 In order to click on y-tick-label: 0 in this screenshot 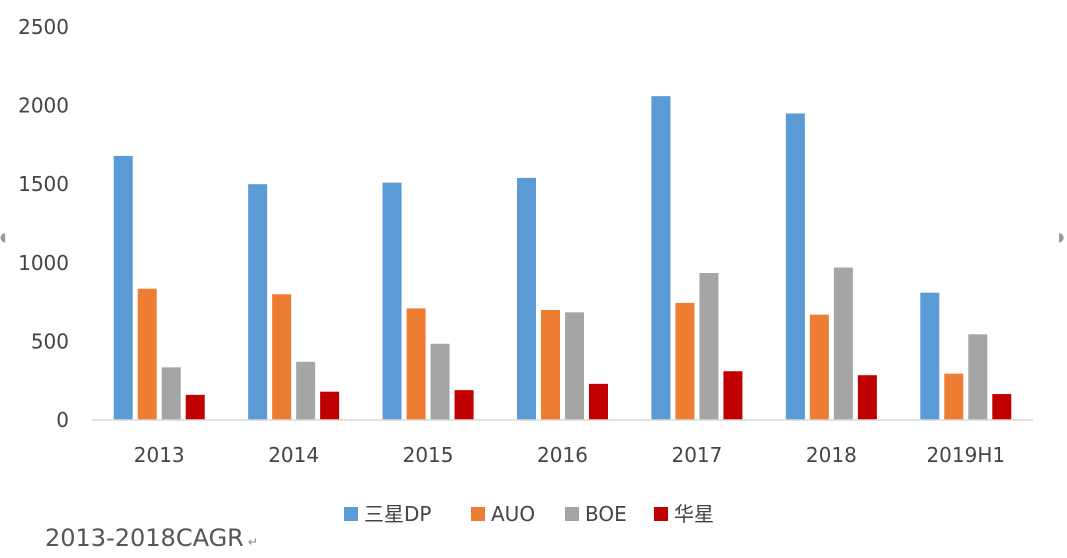, I will do `click(62, 420)`.